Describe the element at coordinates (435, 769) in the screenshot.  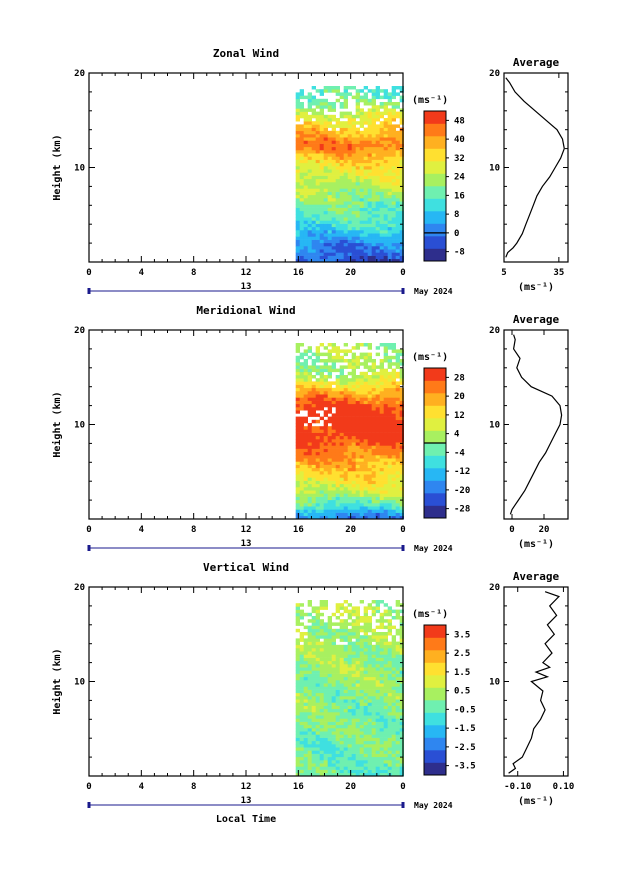
I see `colorbar-segment` at that location.